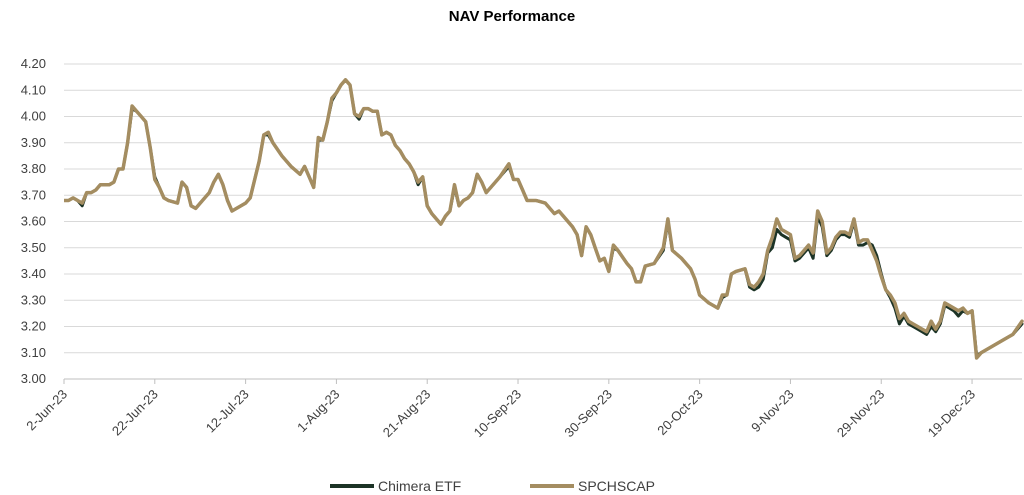  Describe the element at coordinates (33, 247) in the screenshot. I see `y-tick-label: 3.50` at that location.